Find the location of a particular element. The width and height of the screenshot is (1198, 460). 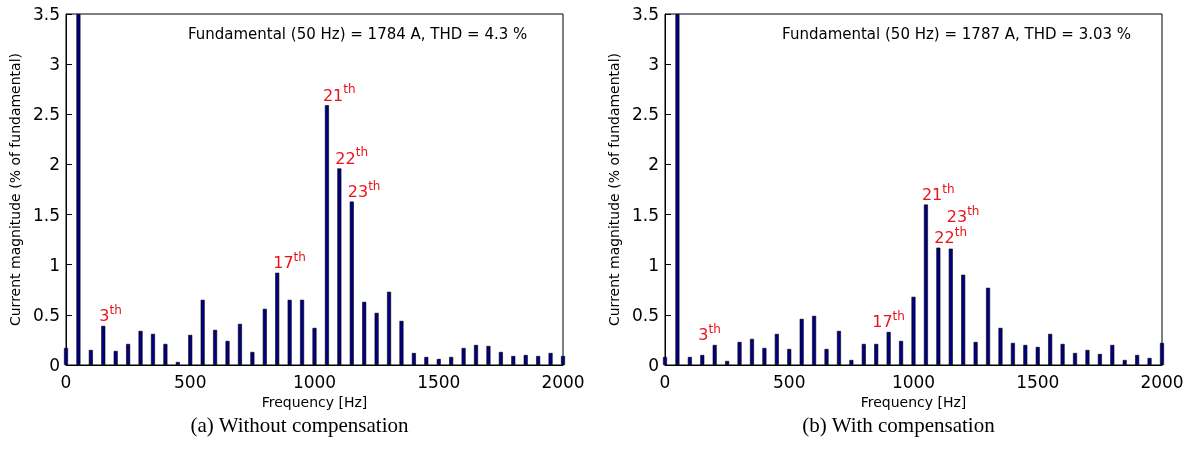

annotation: Fundamental (50 Hz) = 1784 A, THD = 4.3 % is located at coordinates (357, 33).